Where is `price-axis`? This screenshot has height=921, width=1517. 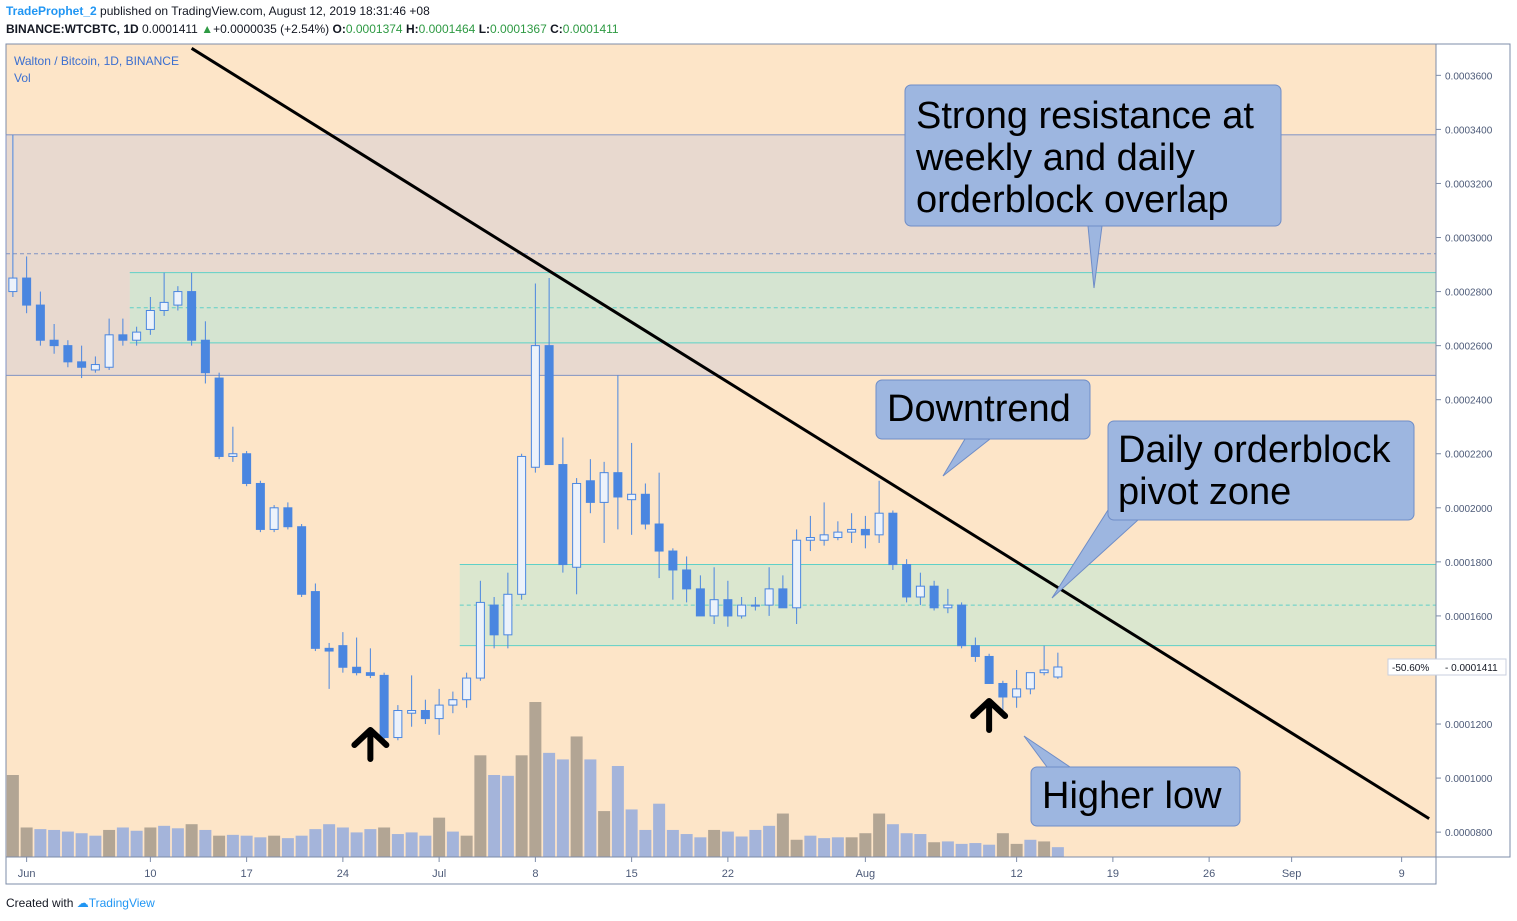
price-axis is located at coordinates (1473, 450).